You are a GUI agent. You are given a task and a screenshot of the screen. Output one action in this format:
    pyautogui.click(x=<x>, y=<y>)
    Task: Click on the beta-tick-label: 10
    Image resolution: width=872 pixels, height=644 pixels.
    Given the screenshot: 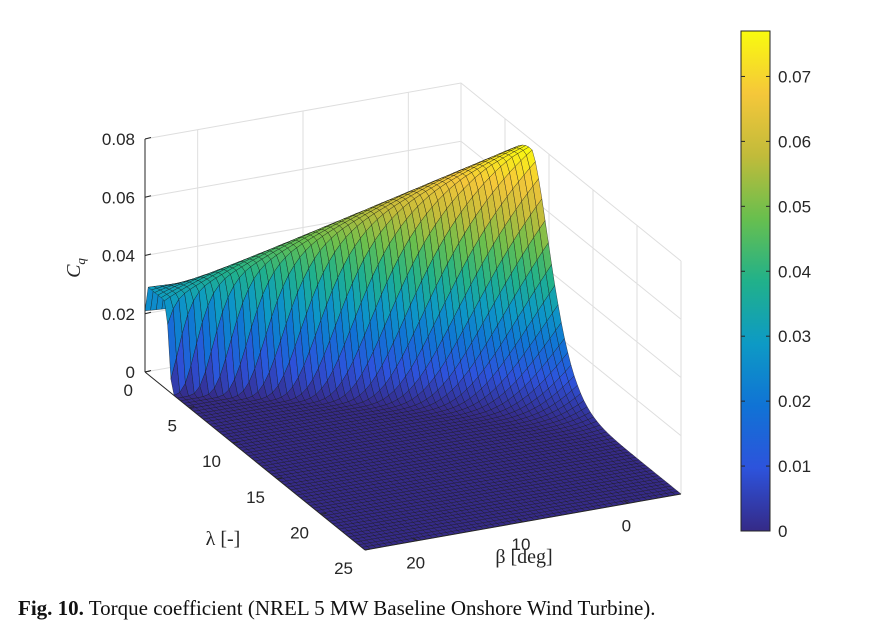 What is the action you would take?
    pyautogui.click(x=521, y=544)
    